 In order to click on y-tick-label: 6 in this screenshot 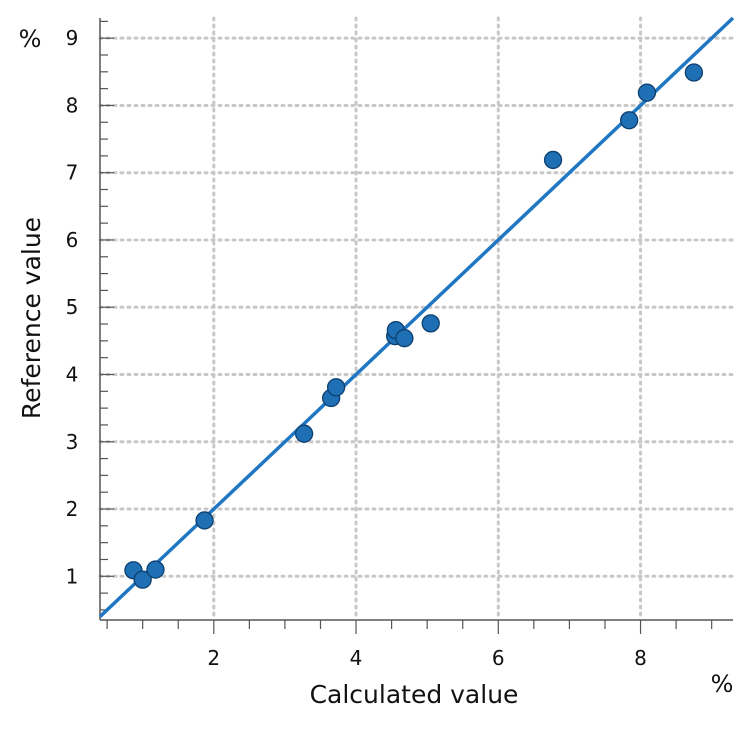, I will do `click(72, 240)`.